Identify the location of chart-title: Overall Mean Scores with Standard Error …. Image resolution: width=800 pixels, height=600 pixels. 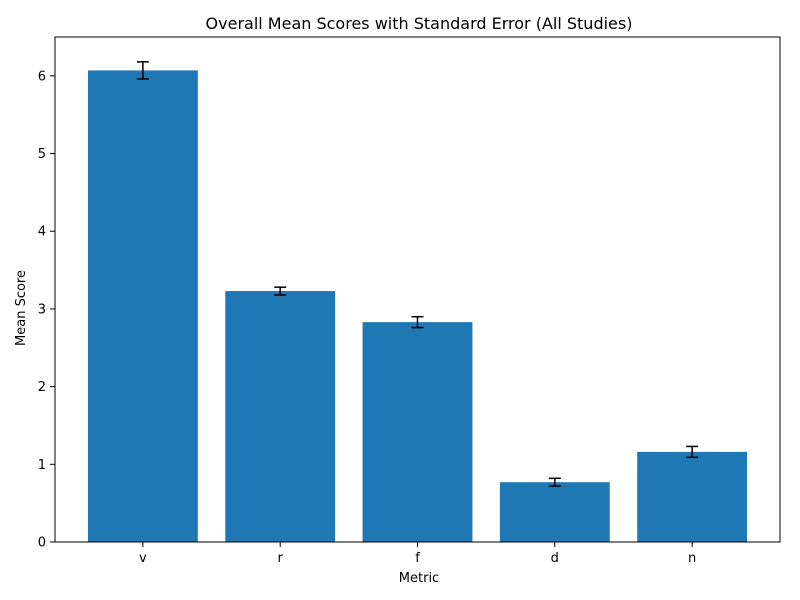
(419, 23).